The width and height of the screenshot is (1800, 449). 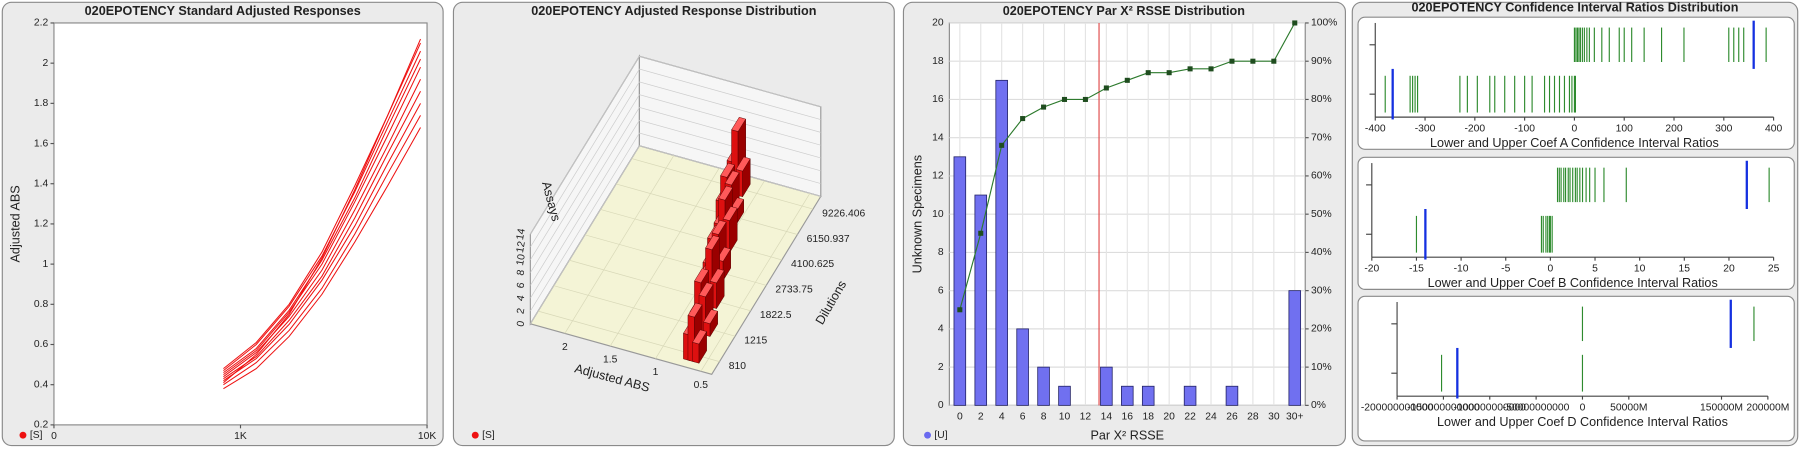 What do you see at coordinates (521, 311) in the screenshot?
I see `z-tick-label: 2` at bounding box center [521, 311].